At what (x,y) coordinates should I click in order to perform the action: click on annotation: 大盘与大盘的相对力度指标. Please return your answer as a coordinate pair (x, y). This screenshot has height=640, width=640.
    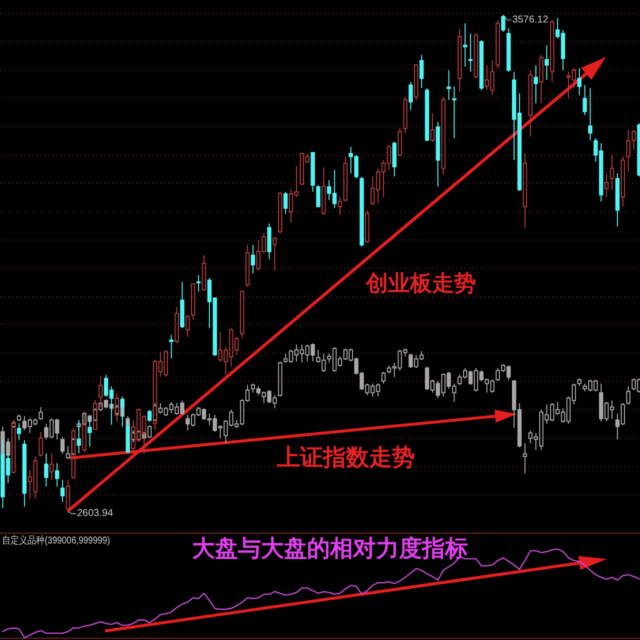
    Looking at the image, I should click on (330, 548).